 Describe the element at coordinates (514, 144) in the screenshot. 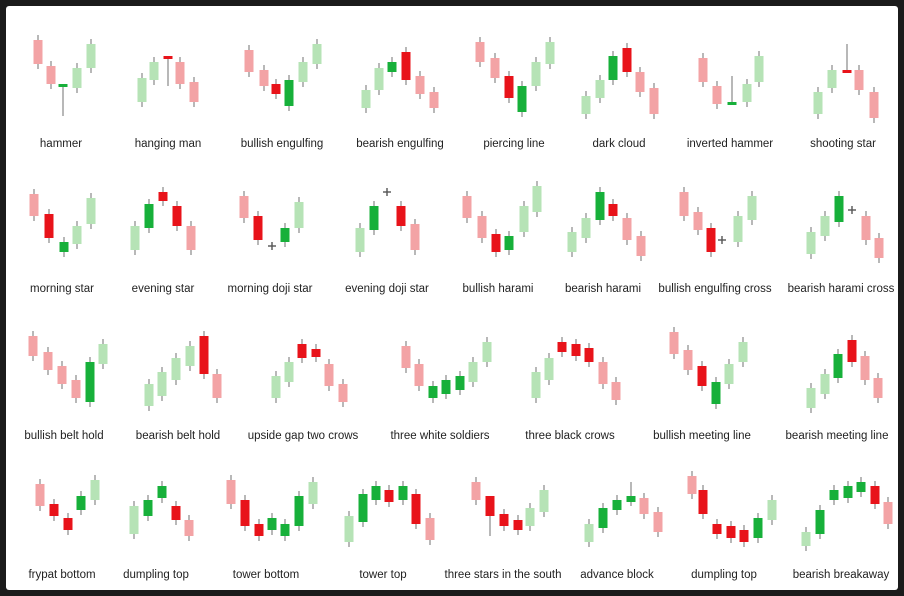

I see `pattern-label-piercing-line: piercing line` at that location.